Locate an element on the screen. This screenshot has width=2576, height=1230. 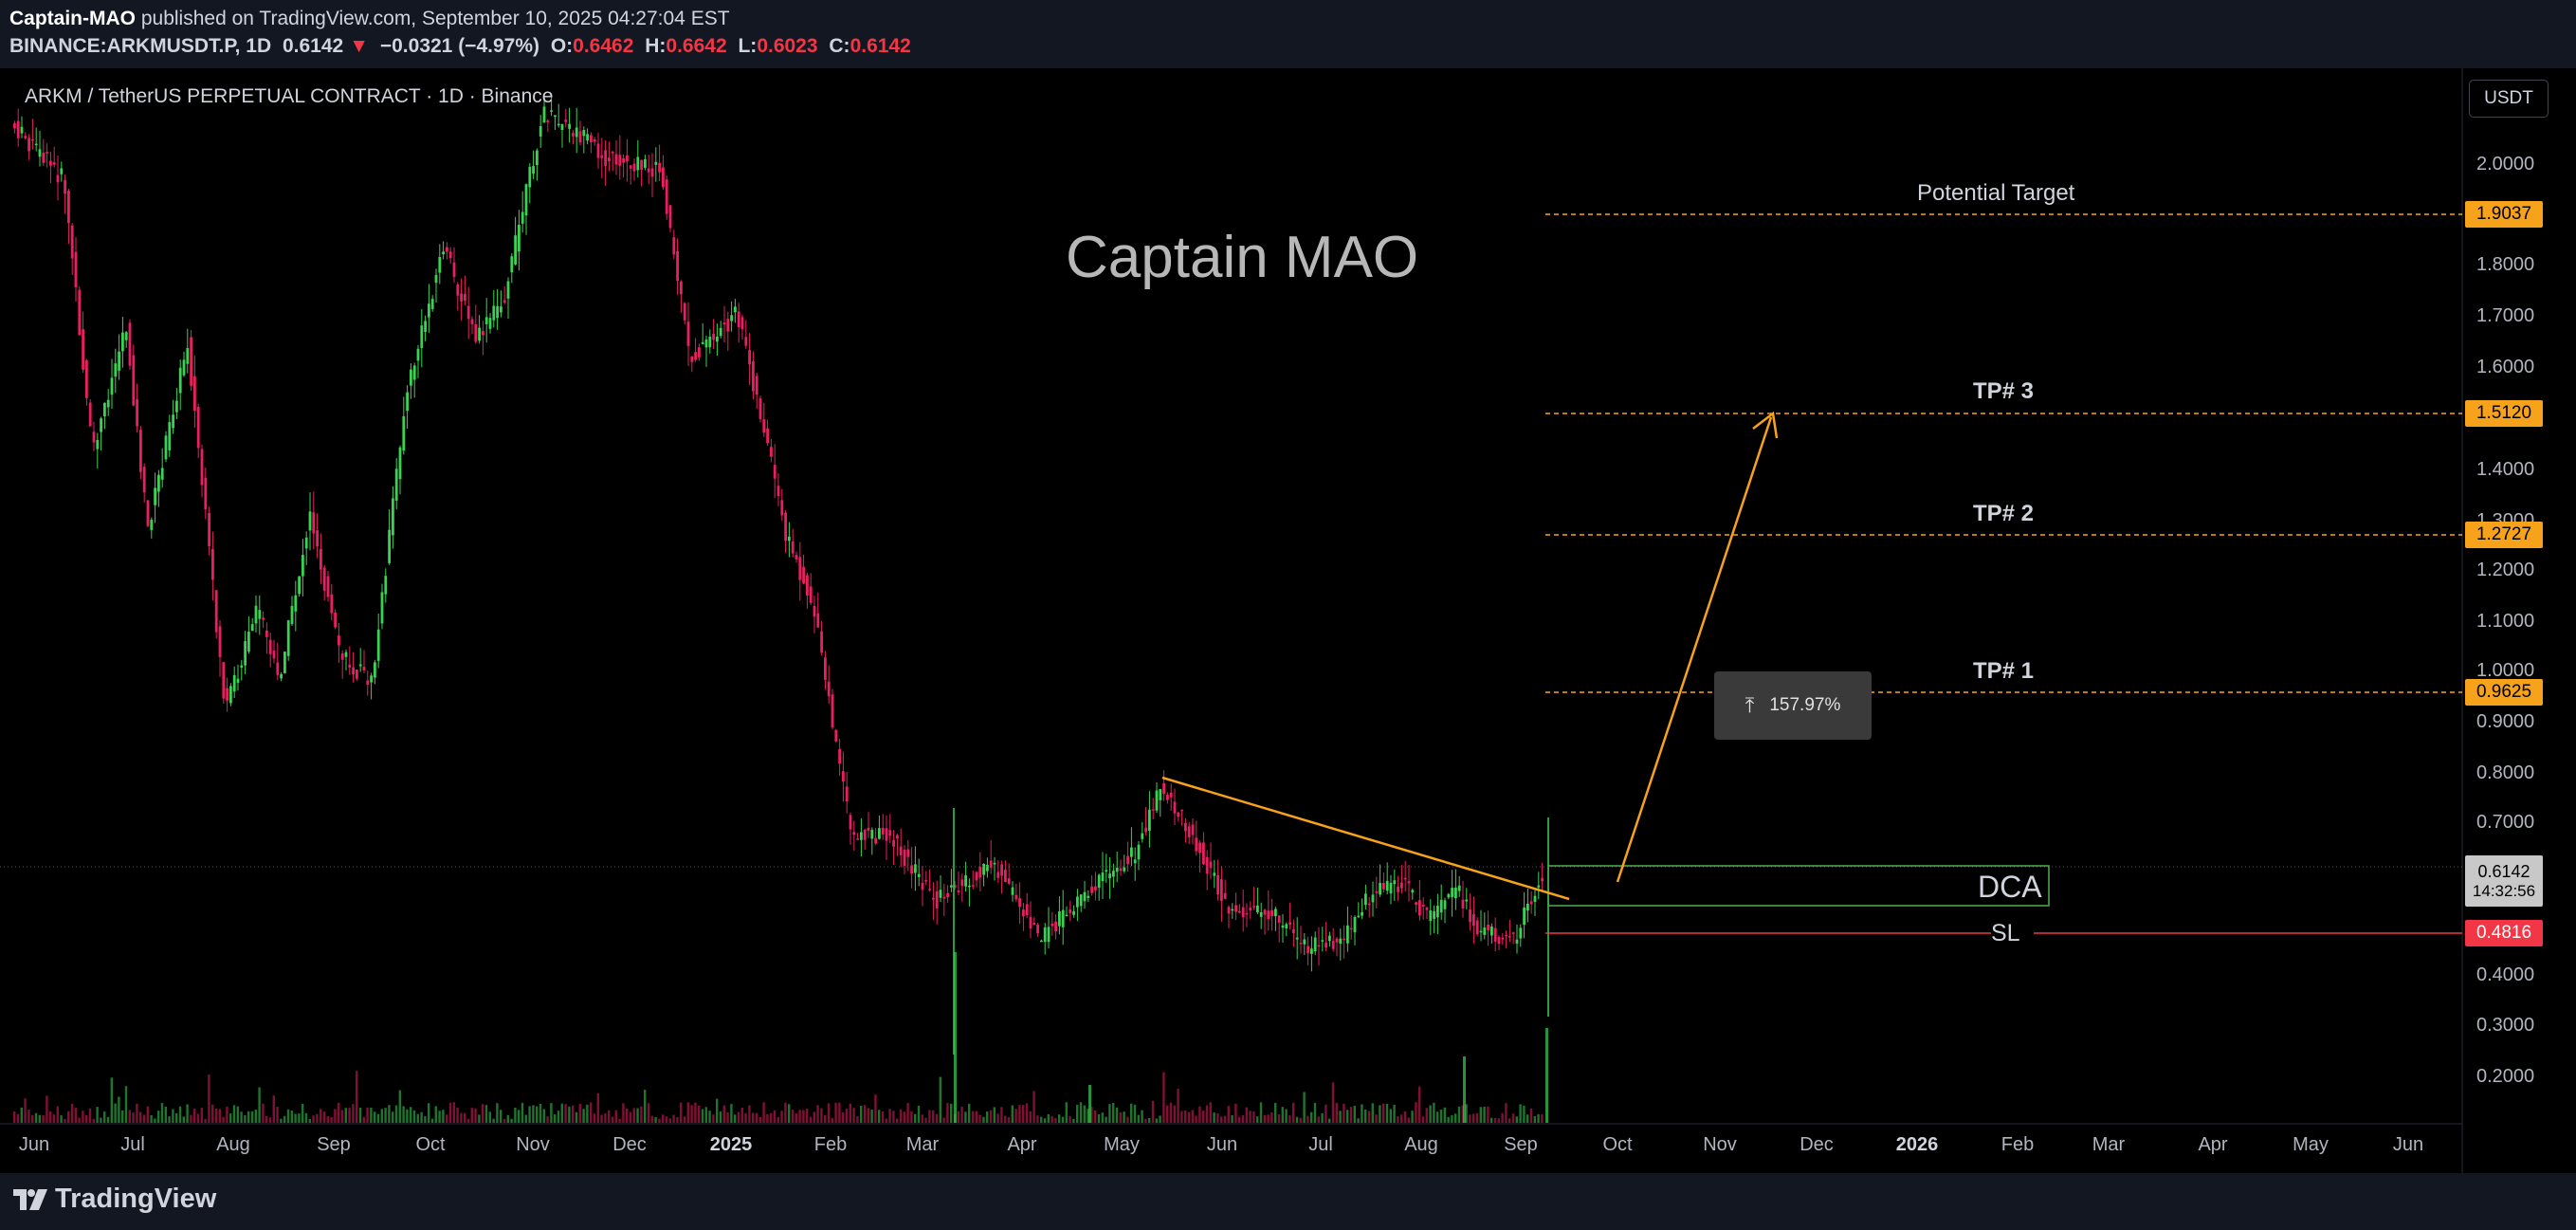
price-tick: 0.4000 is located at coordinates (2505, 974).